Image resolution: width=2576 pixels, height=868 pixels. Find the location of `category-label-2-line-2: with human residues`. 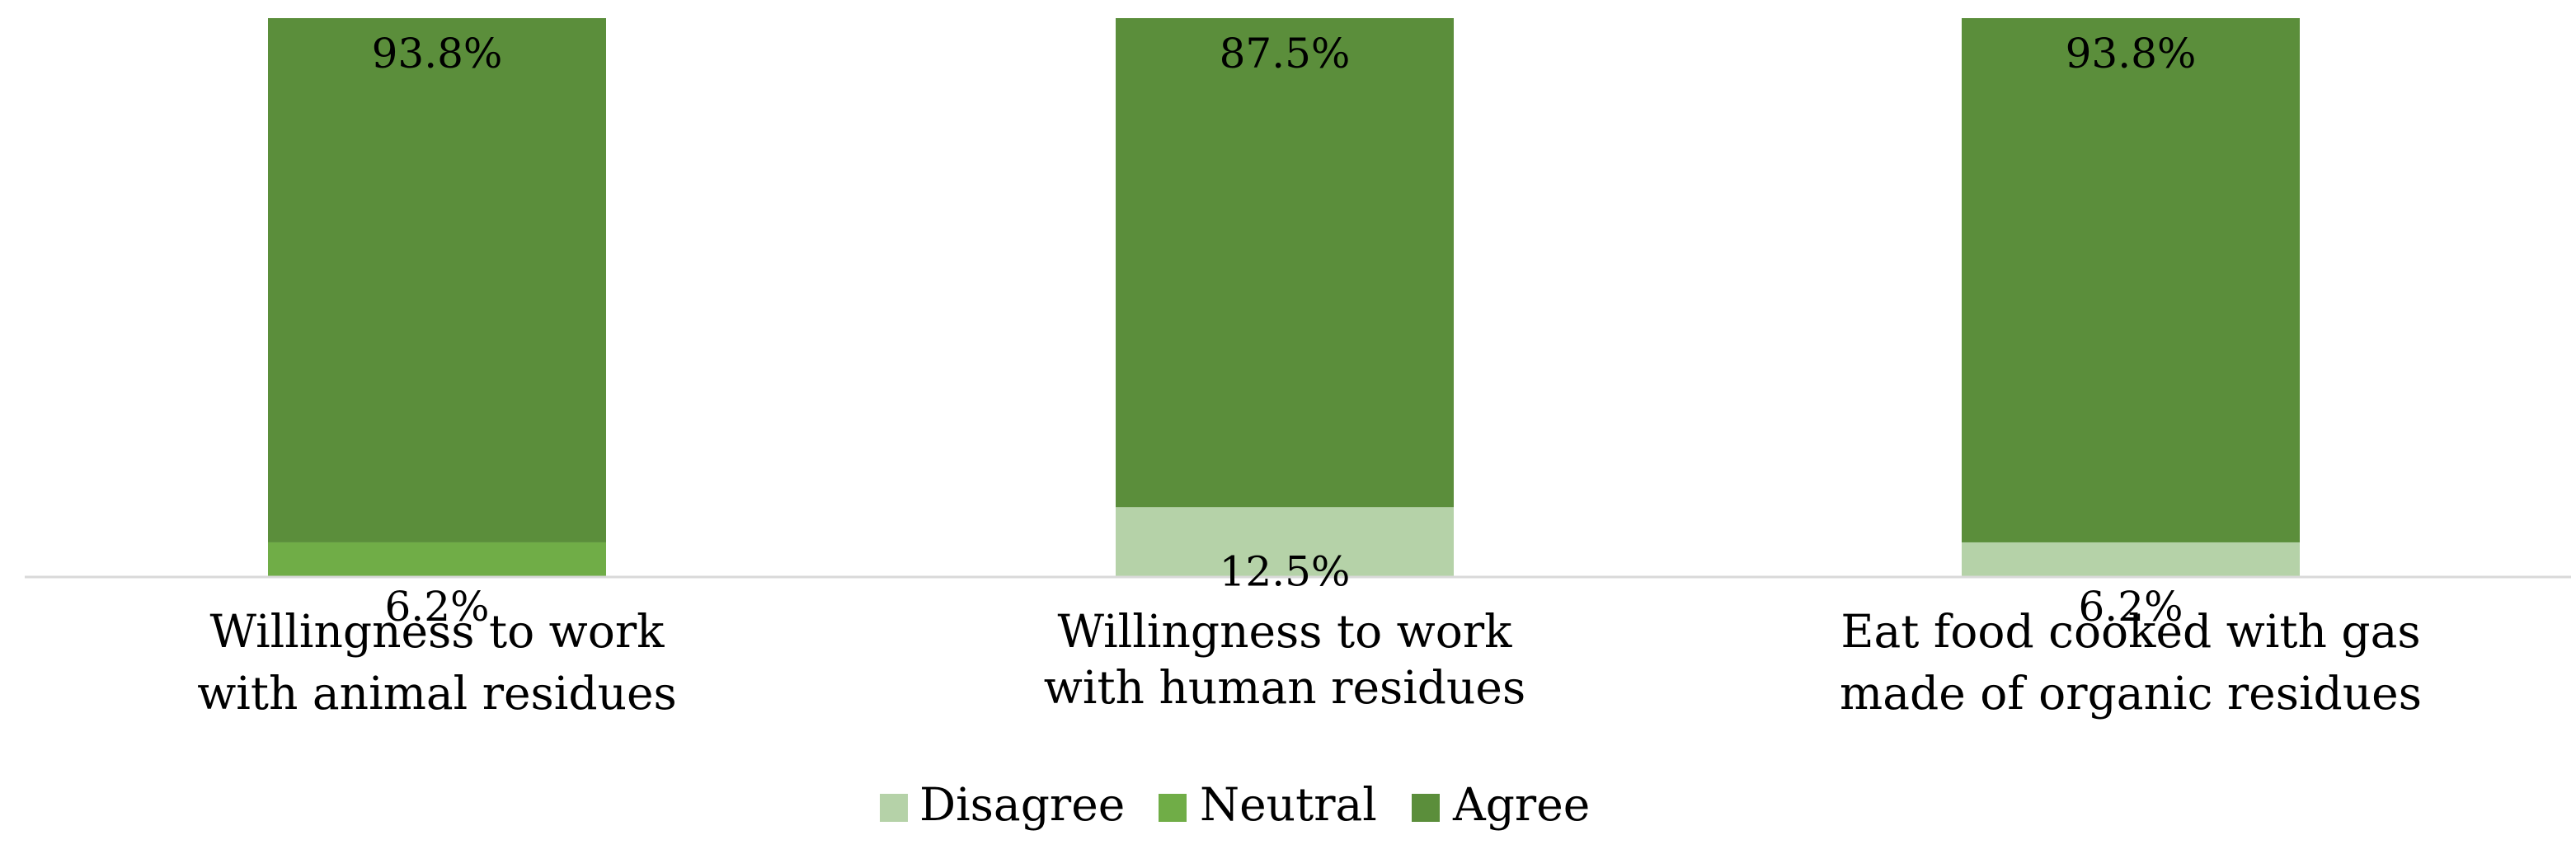

category-label-2-line-2: with human residues is located at coordinates (1284, 687).